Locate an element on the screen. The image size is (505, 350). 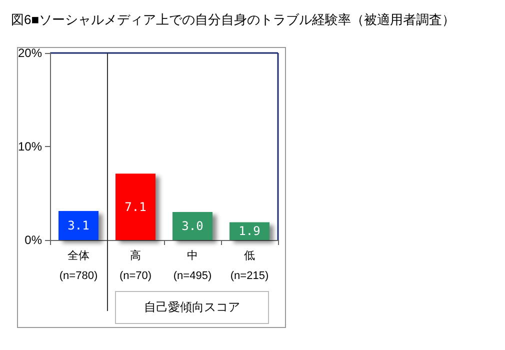
data-label: 3.0 is located at coordinates (193, 225).